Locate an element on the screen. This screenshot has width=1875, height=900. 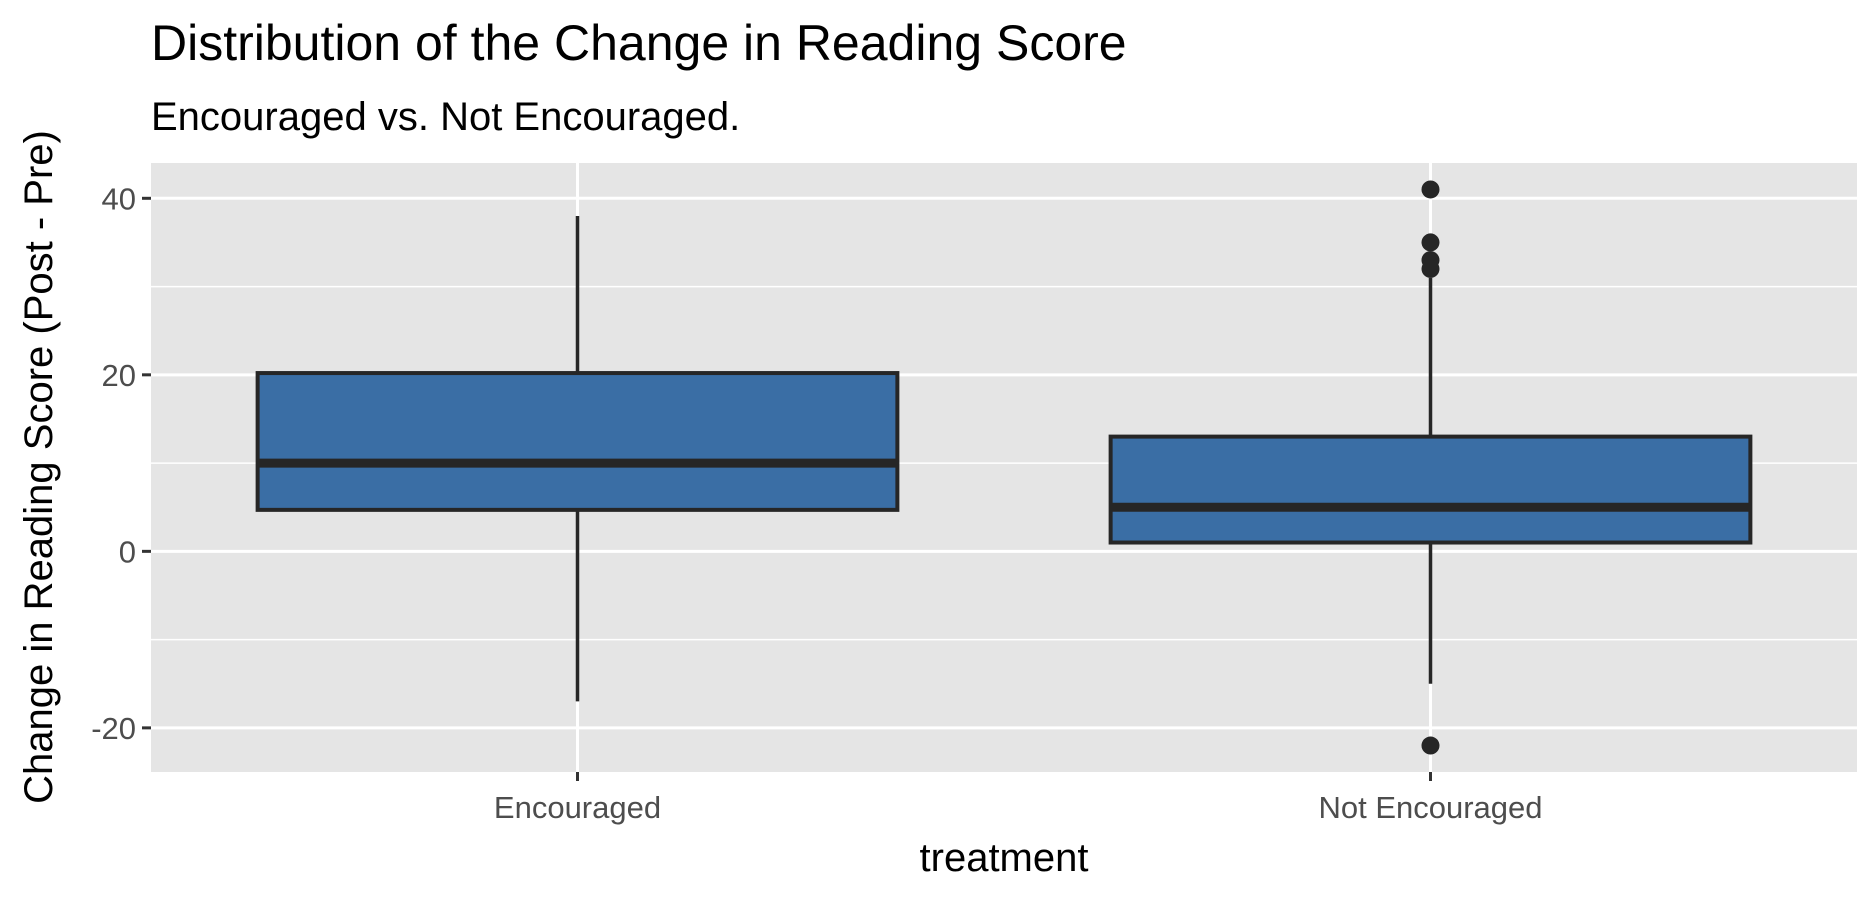
y-axis-title: Change in Reading Score (Post - Pre) is located at coordinates (39, 467).